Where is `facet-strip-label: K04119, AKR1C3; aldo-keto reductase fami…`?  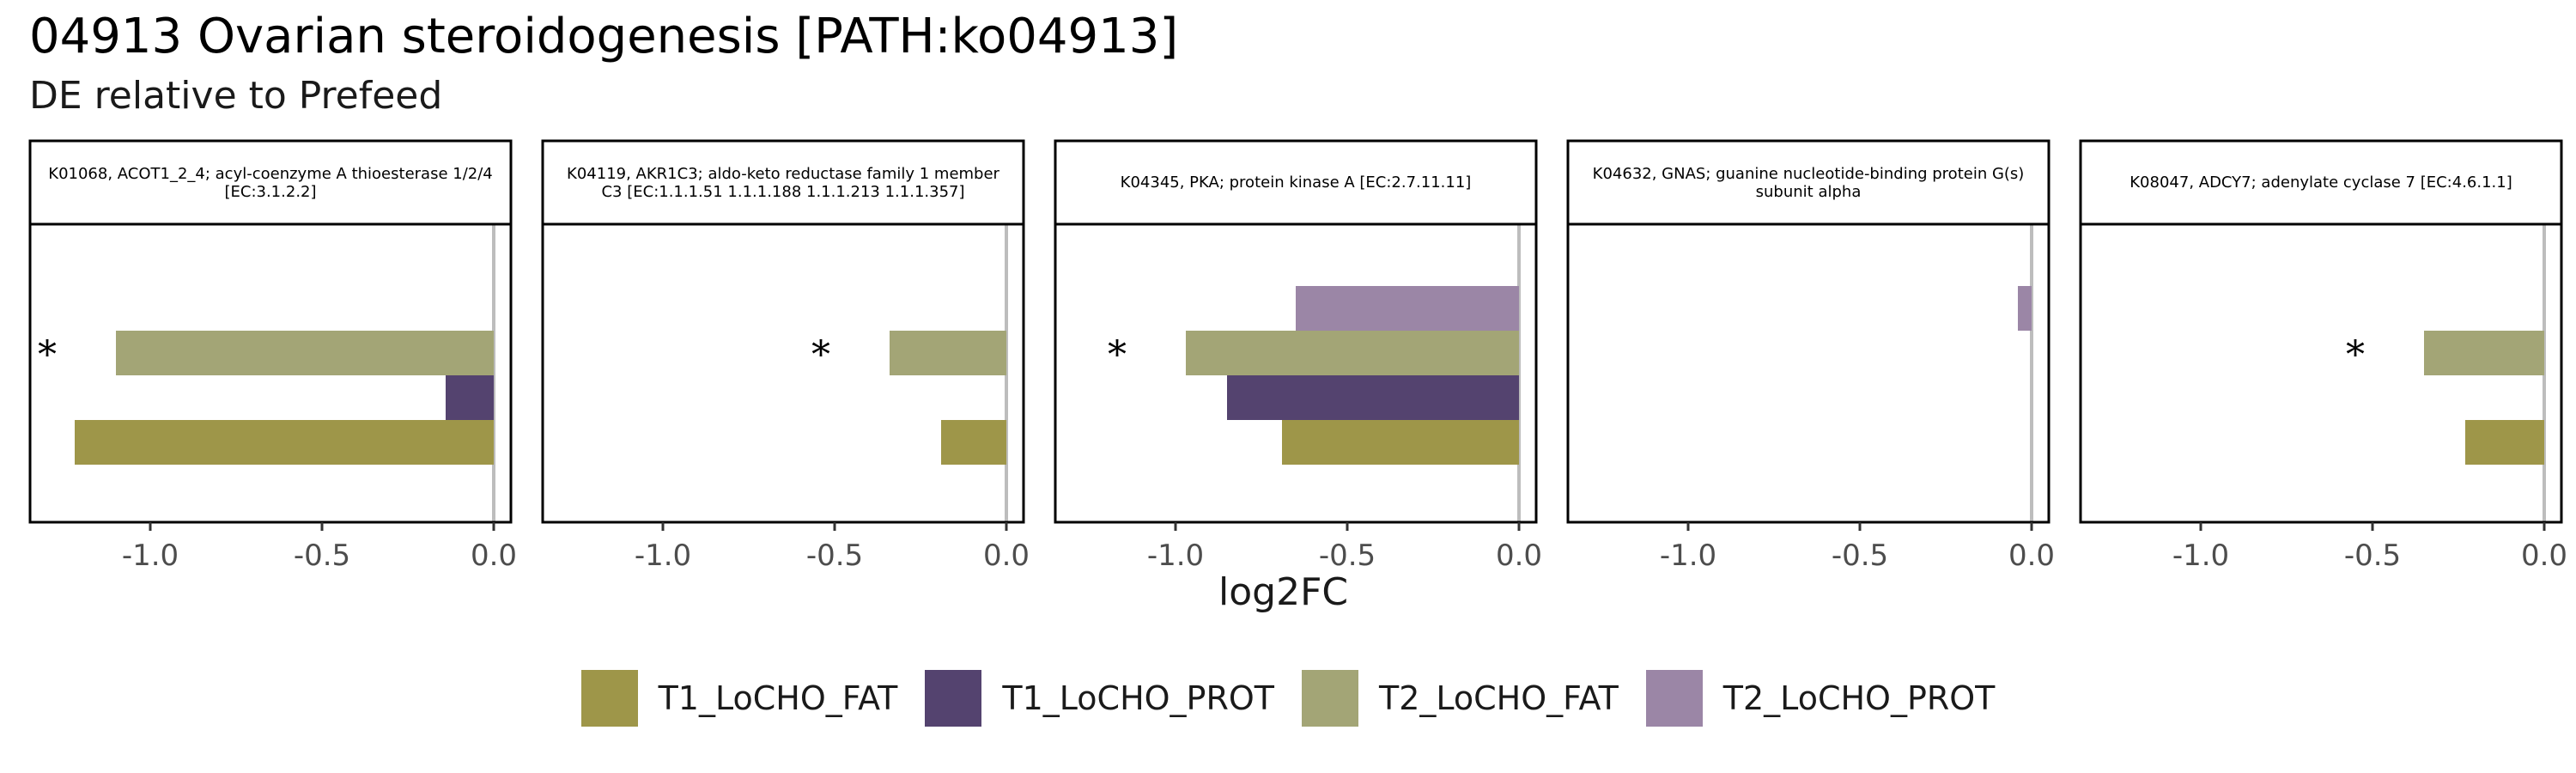
facet-strip-label: K04119, AKR1C3; aldo-keto reductase fami… is located at coordinates (783, 182).